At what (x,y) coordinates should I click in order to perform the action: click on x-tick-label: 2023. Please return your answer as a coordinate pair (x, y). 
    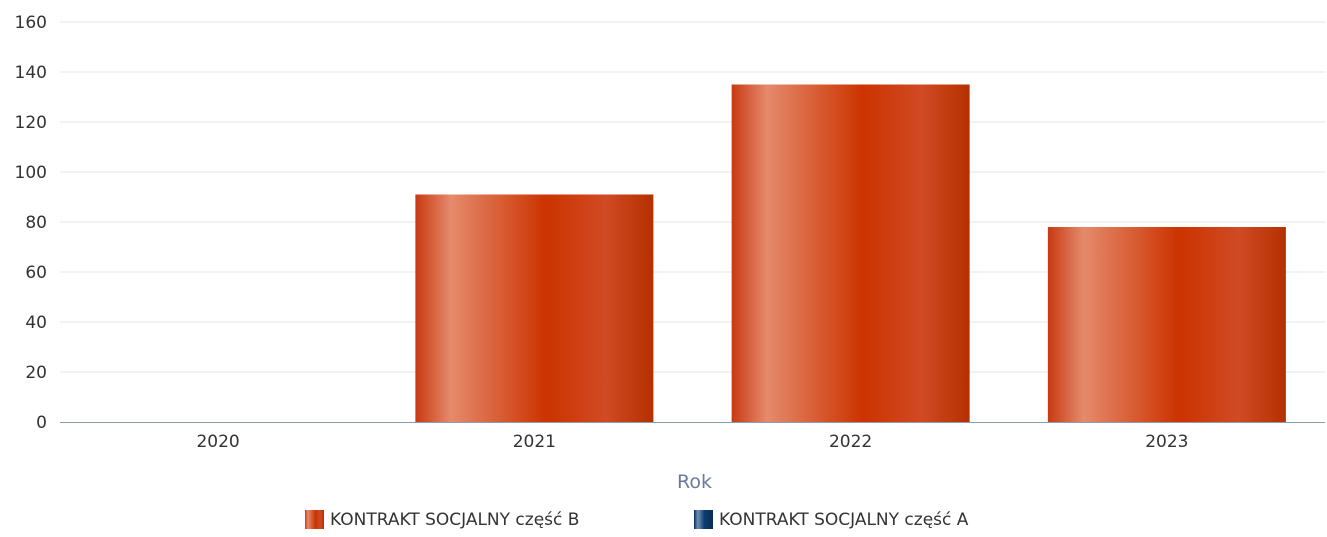
    Looking at the image, I should click on (1166, 442).